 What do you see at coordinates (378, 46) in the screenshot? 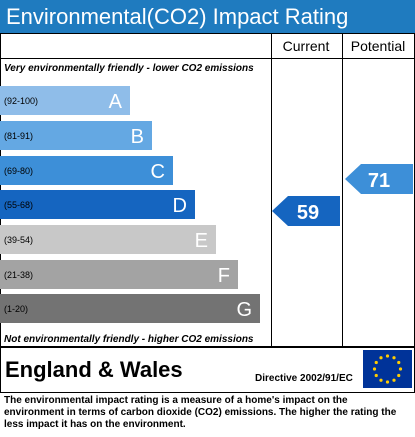
I see `column-header: Potential` at bounding box center [378, 46].